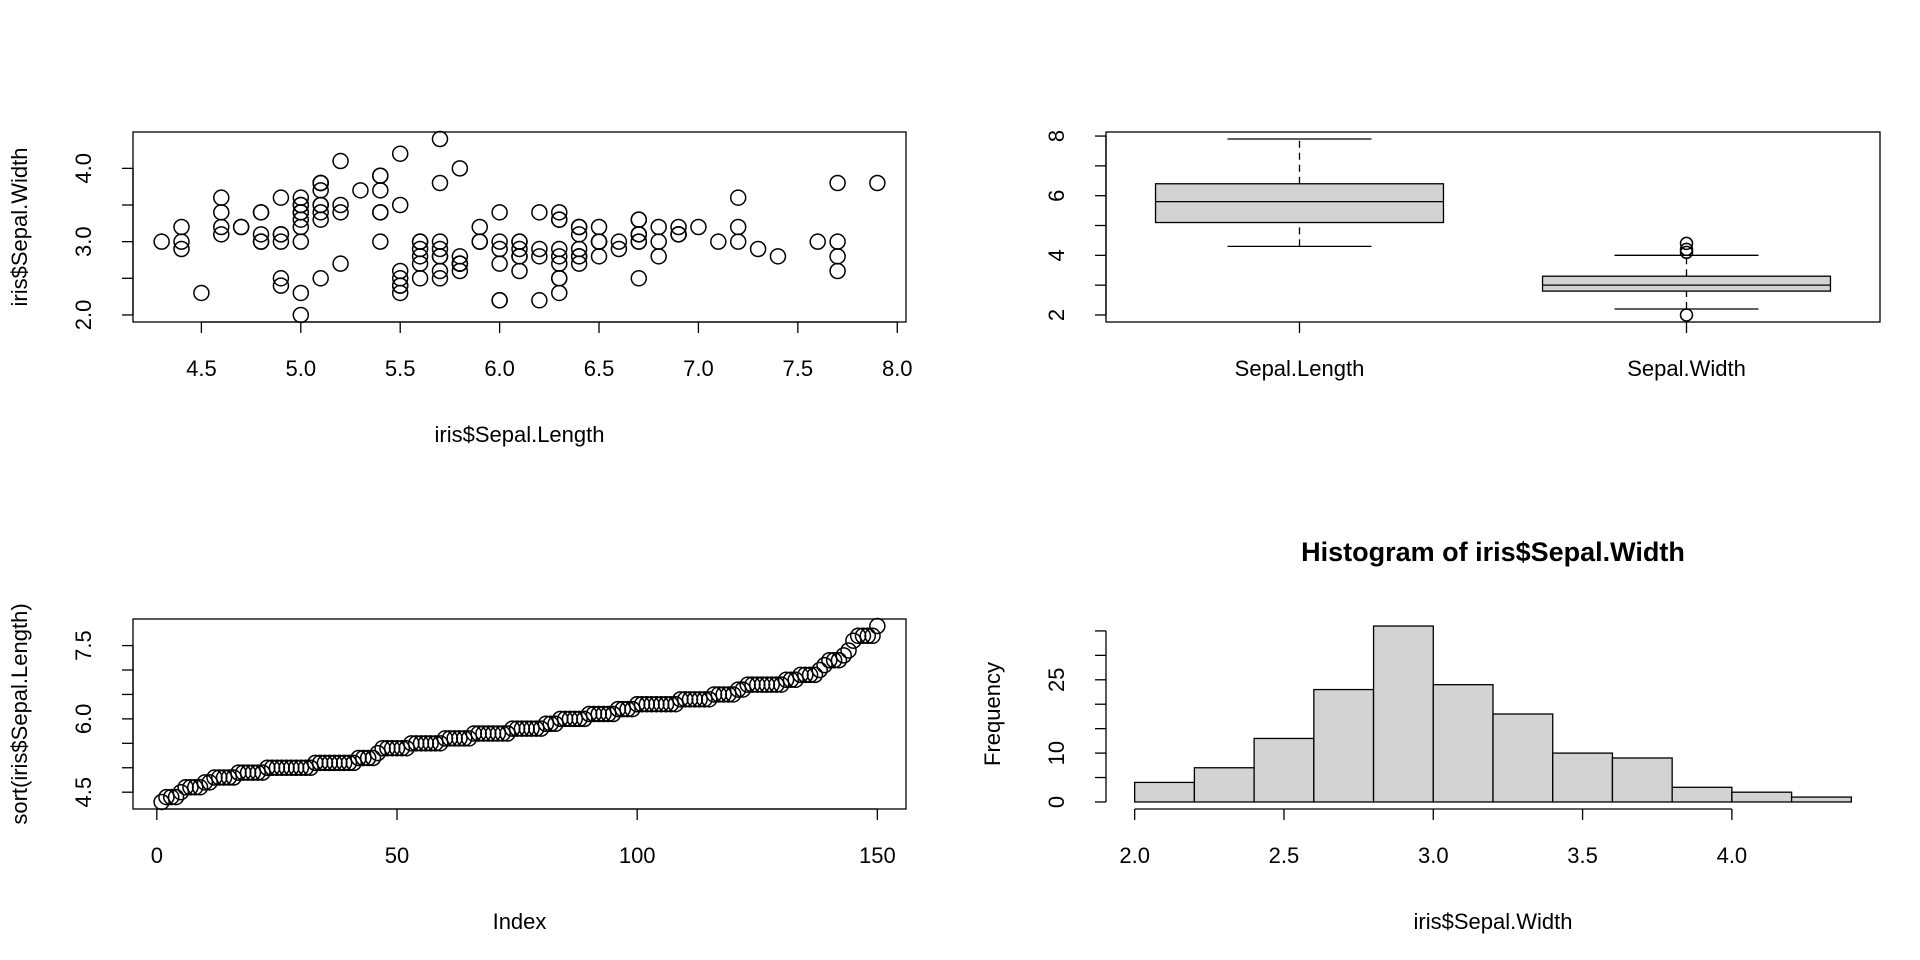 The width and height of the screenshot is (1920, 960). Describe the element at coordinates (1582, 855) in the screenshot. I see `x-tick-label: 3.5` at that location.